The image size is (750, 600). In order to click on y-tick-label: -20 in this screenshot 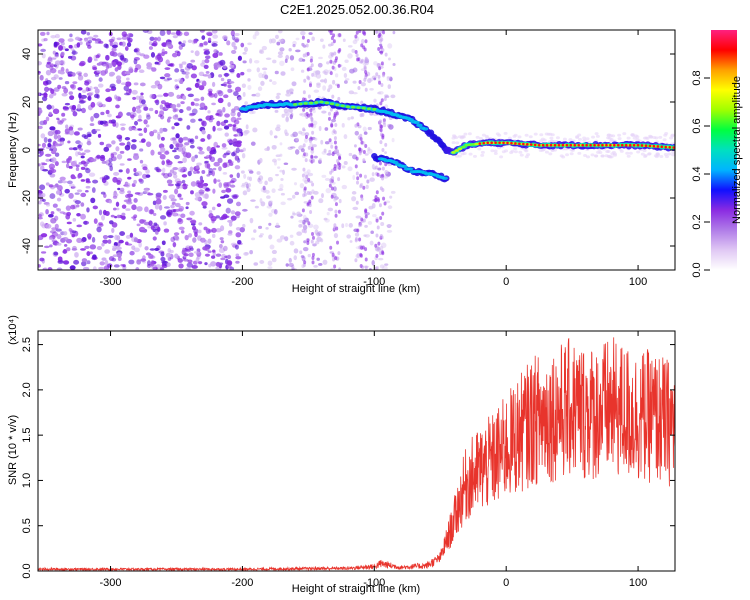, I will do `click(27, 198)`.